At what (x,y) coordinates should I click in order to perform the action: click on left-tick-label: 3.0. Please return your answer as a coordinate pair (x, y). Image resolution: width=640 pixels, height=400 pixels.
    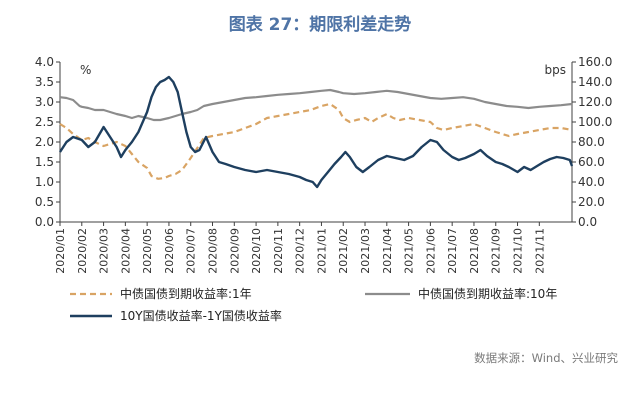
    Looking at the image, I should click on (44, 102).